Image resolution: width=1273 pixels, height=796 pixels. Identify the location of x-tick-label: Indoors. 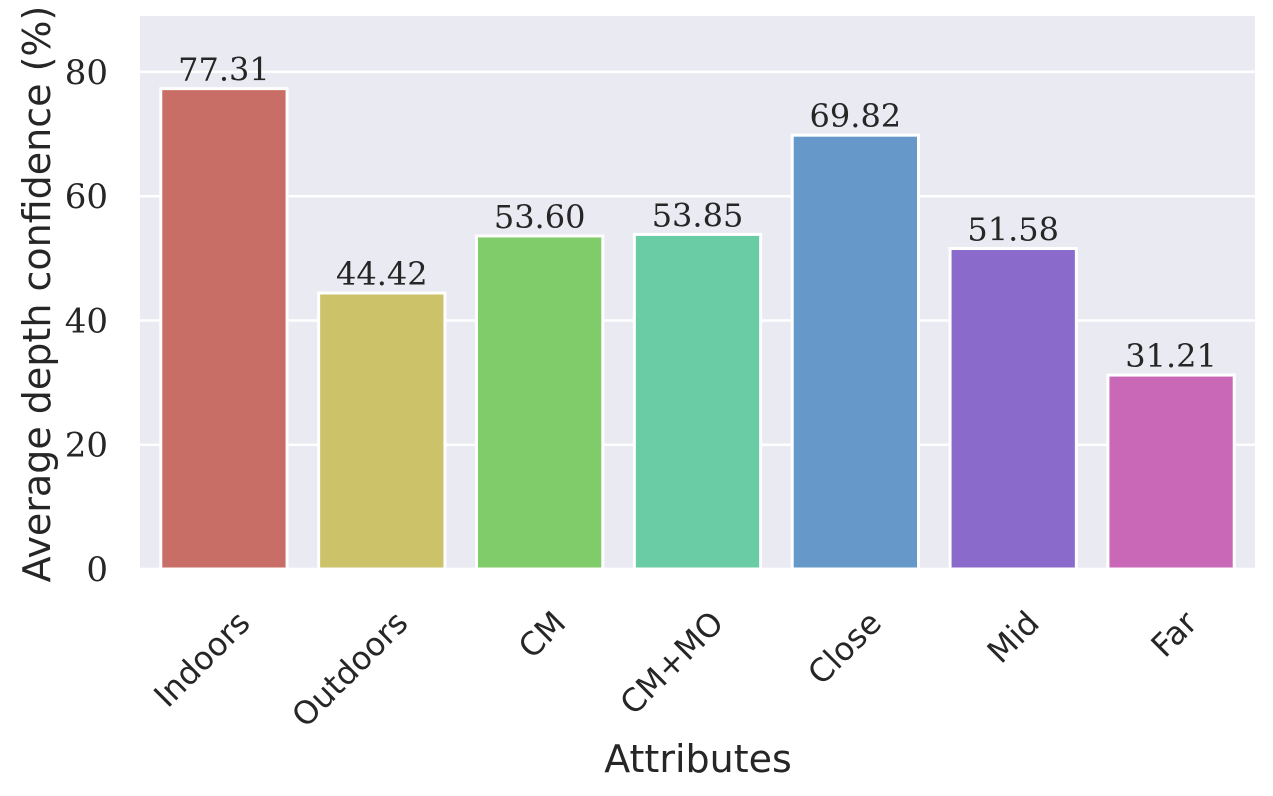
(201, 659).